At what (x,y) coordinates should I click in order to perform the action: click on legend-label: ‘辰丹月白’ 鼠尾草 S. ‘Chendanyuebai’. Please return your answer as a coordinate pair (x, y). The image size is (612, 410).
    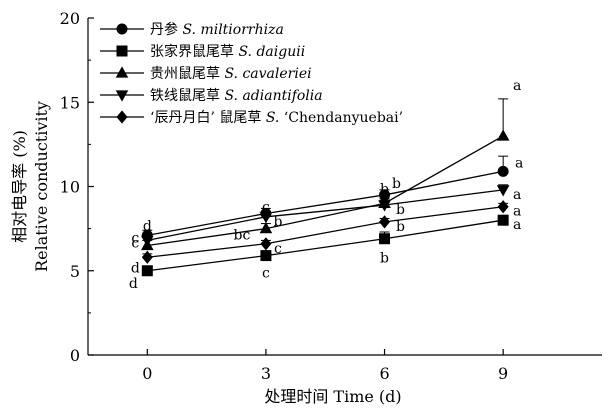
    Looking at the image, I should click on (276, 118).